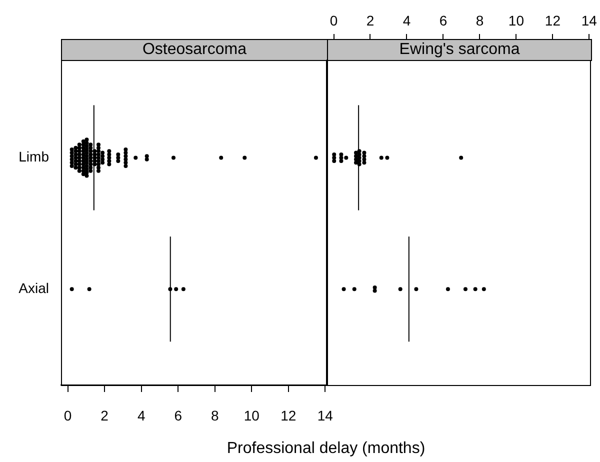  Describe the element at coordinates (194, 50) in the screenshot. I see `chart-title: Osteosarcoma` at that location.